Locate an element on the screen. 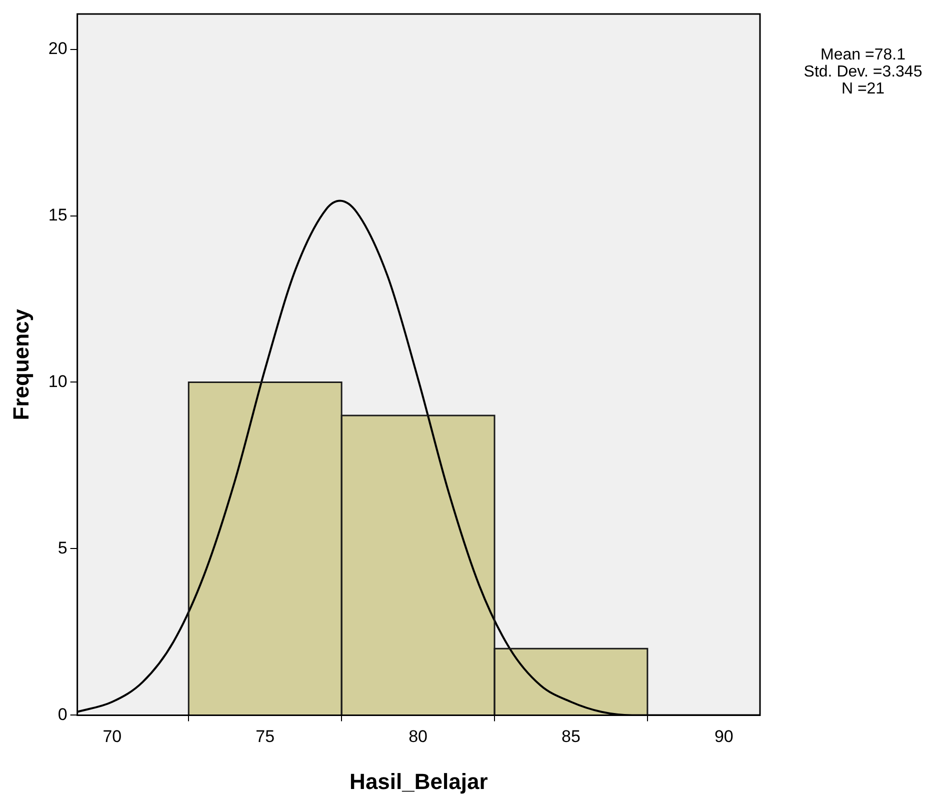 This screenshot has width=950, height=806. y-tick-label: 5 is located at coordinates (63, 548).